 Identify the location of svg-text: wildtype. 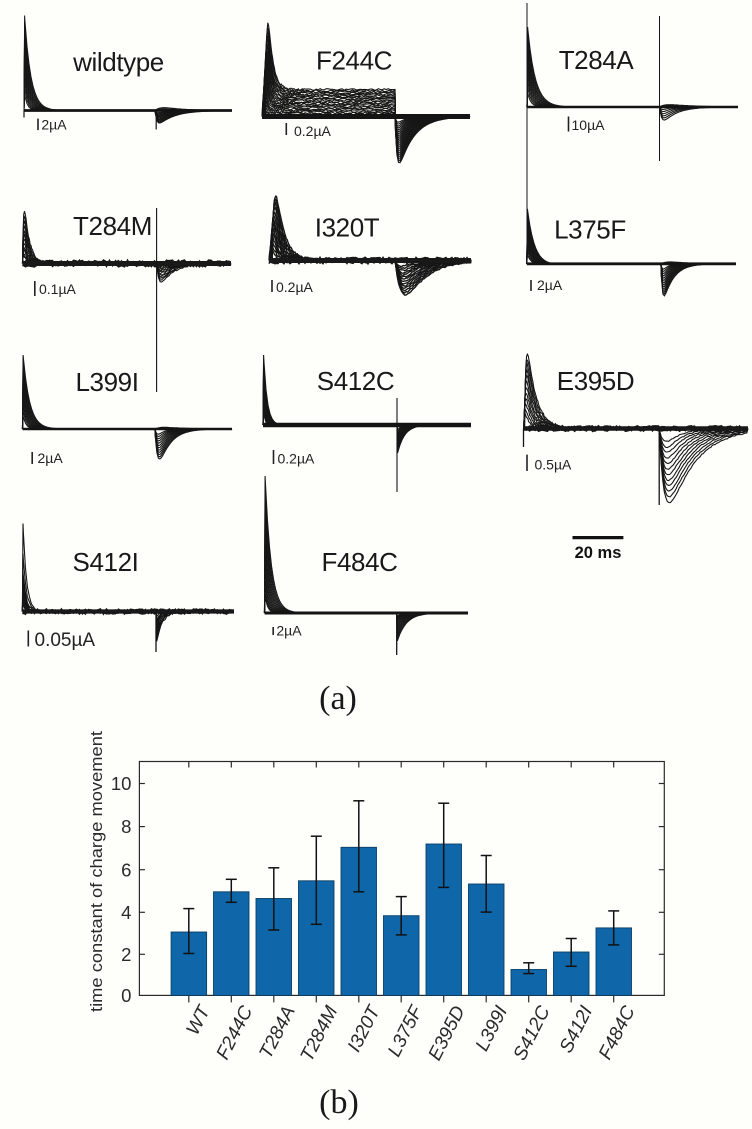
(118, 62).